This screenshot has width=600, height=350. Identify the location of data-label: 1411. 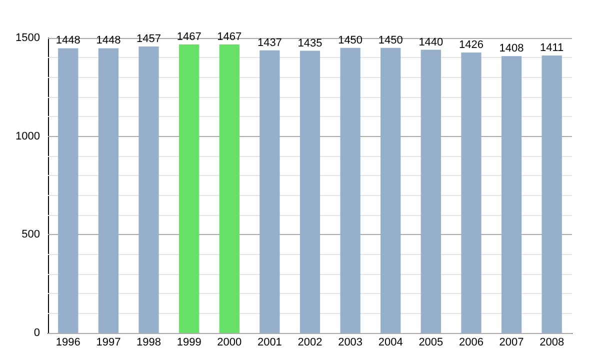
(552, 48).